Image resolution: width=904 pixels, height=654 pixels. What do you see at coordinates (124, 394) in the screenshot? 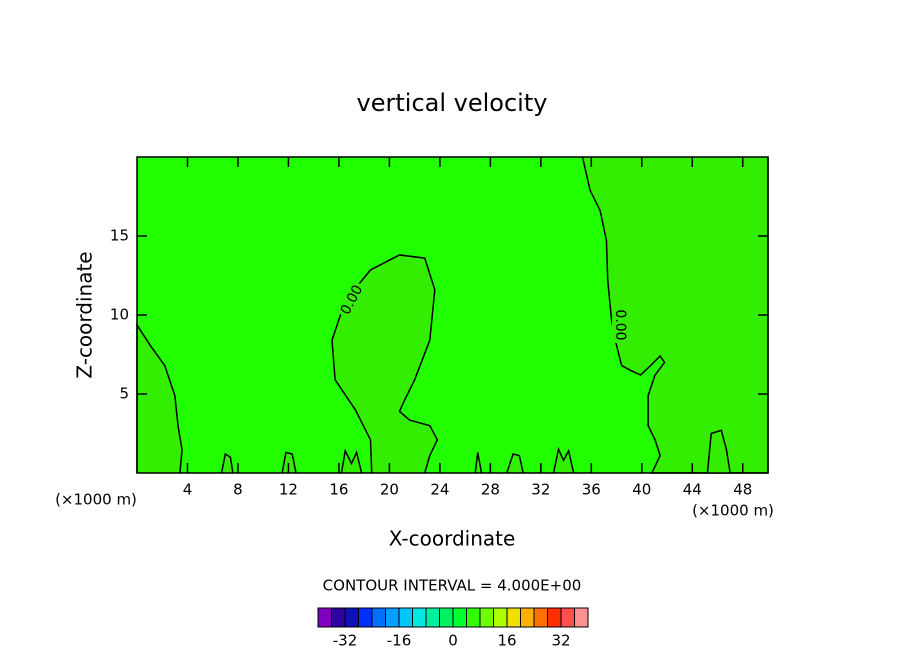
I see `y-tick-label: 5` at bounding box center [124, 394].